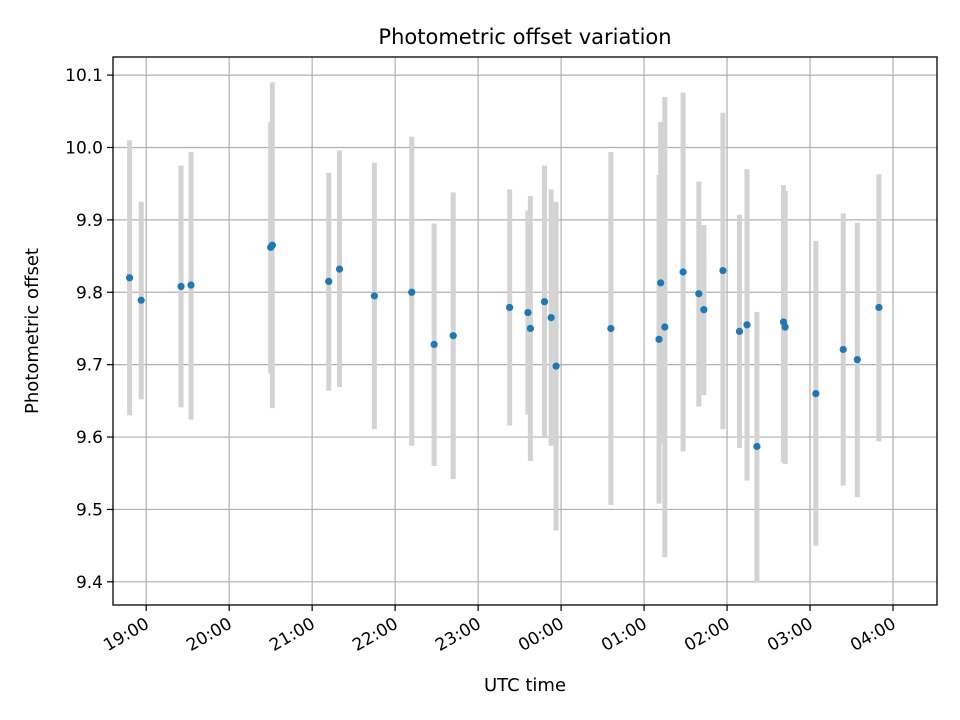 The image size is (960, 720). What do you see at coordinates (525, 685) in the screenshot?
I see `x-axis-label: UTC time` at bounding box center [525, 685].